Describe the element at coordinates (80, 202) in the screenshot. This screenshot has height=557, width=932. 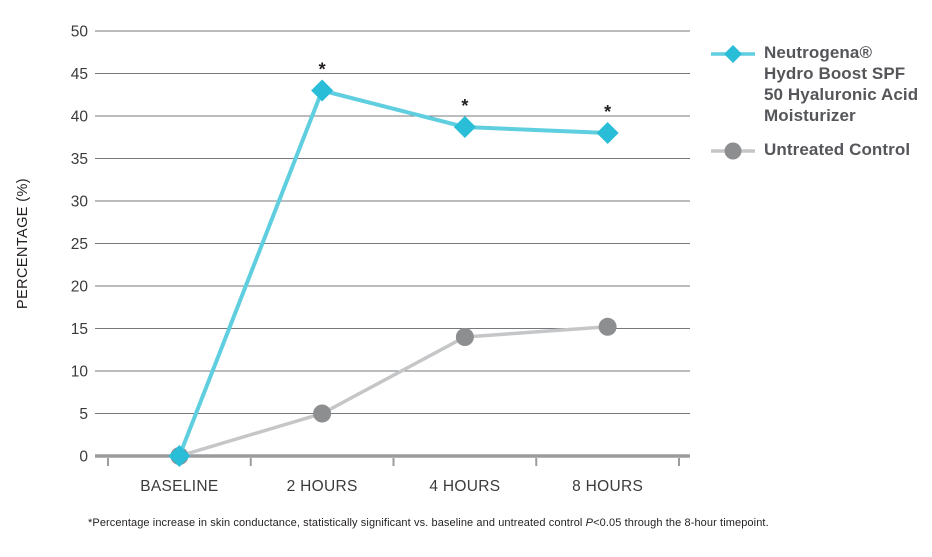
I see `y-tick-label: 30` at that location.